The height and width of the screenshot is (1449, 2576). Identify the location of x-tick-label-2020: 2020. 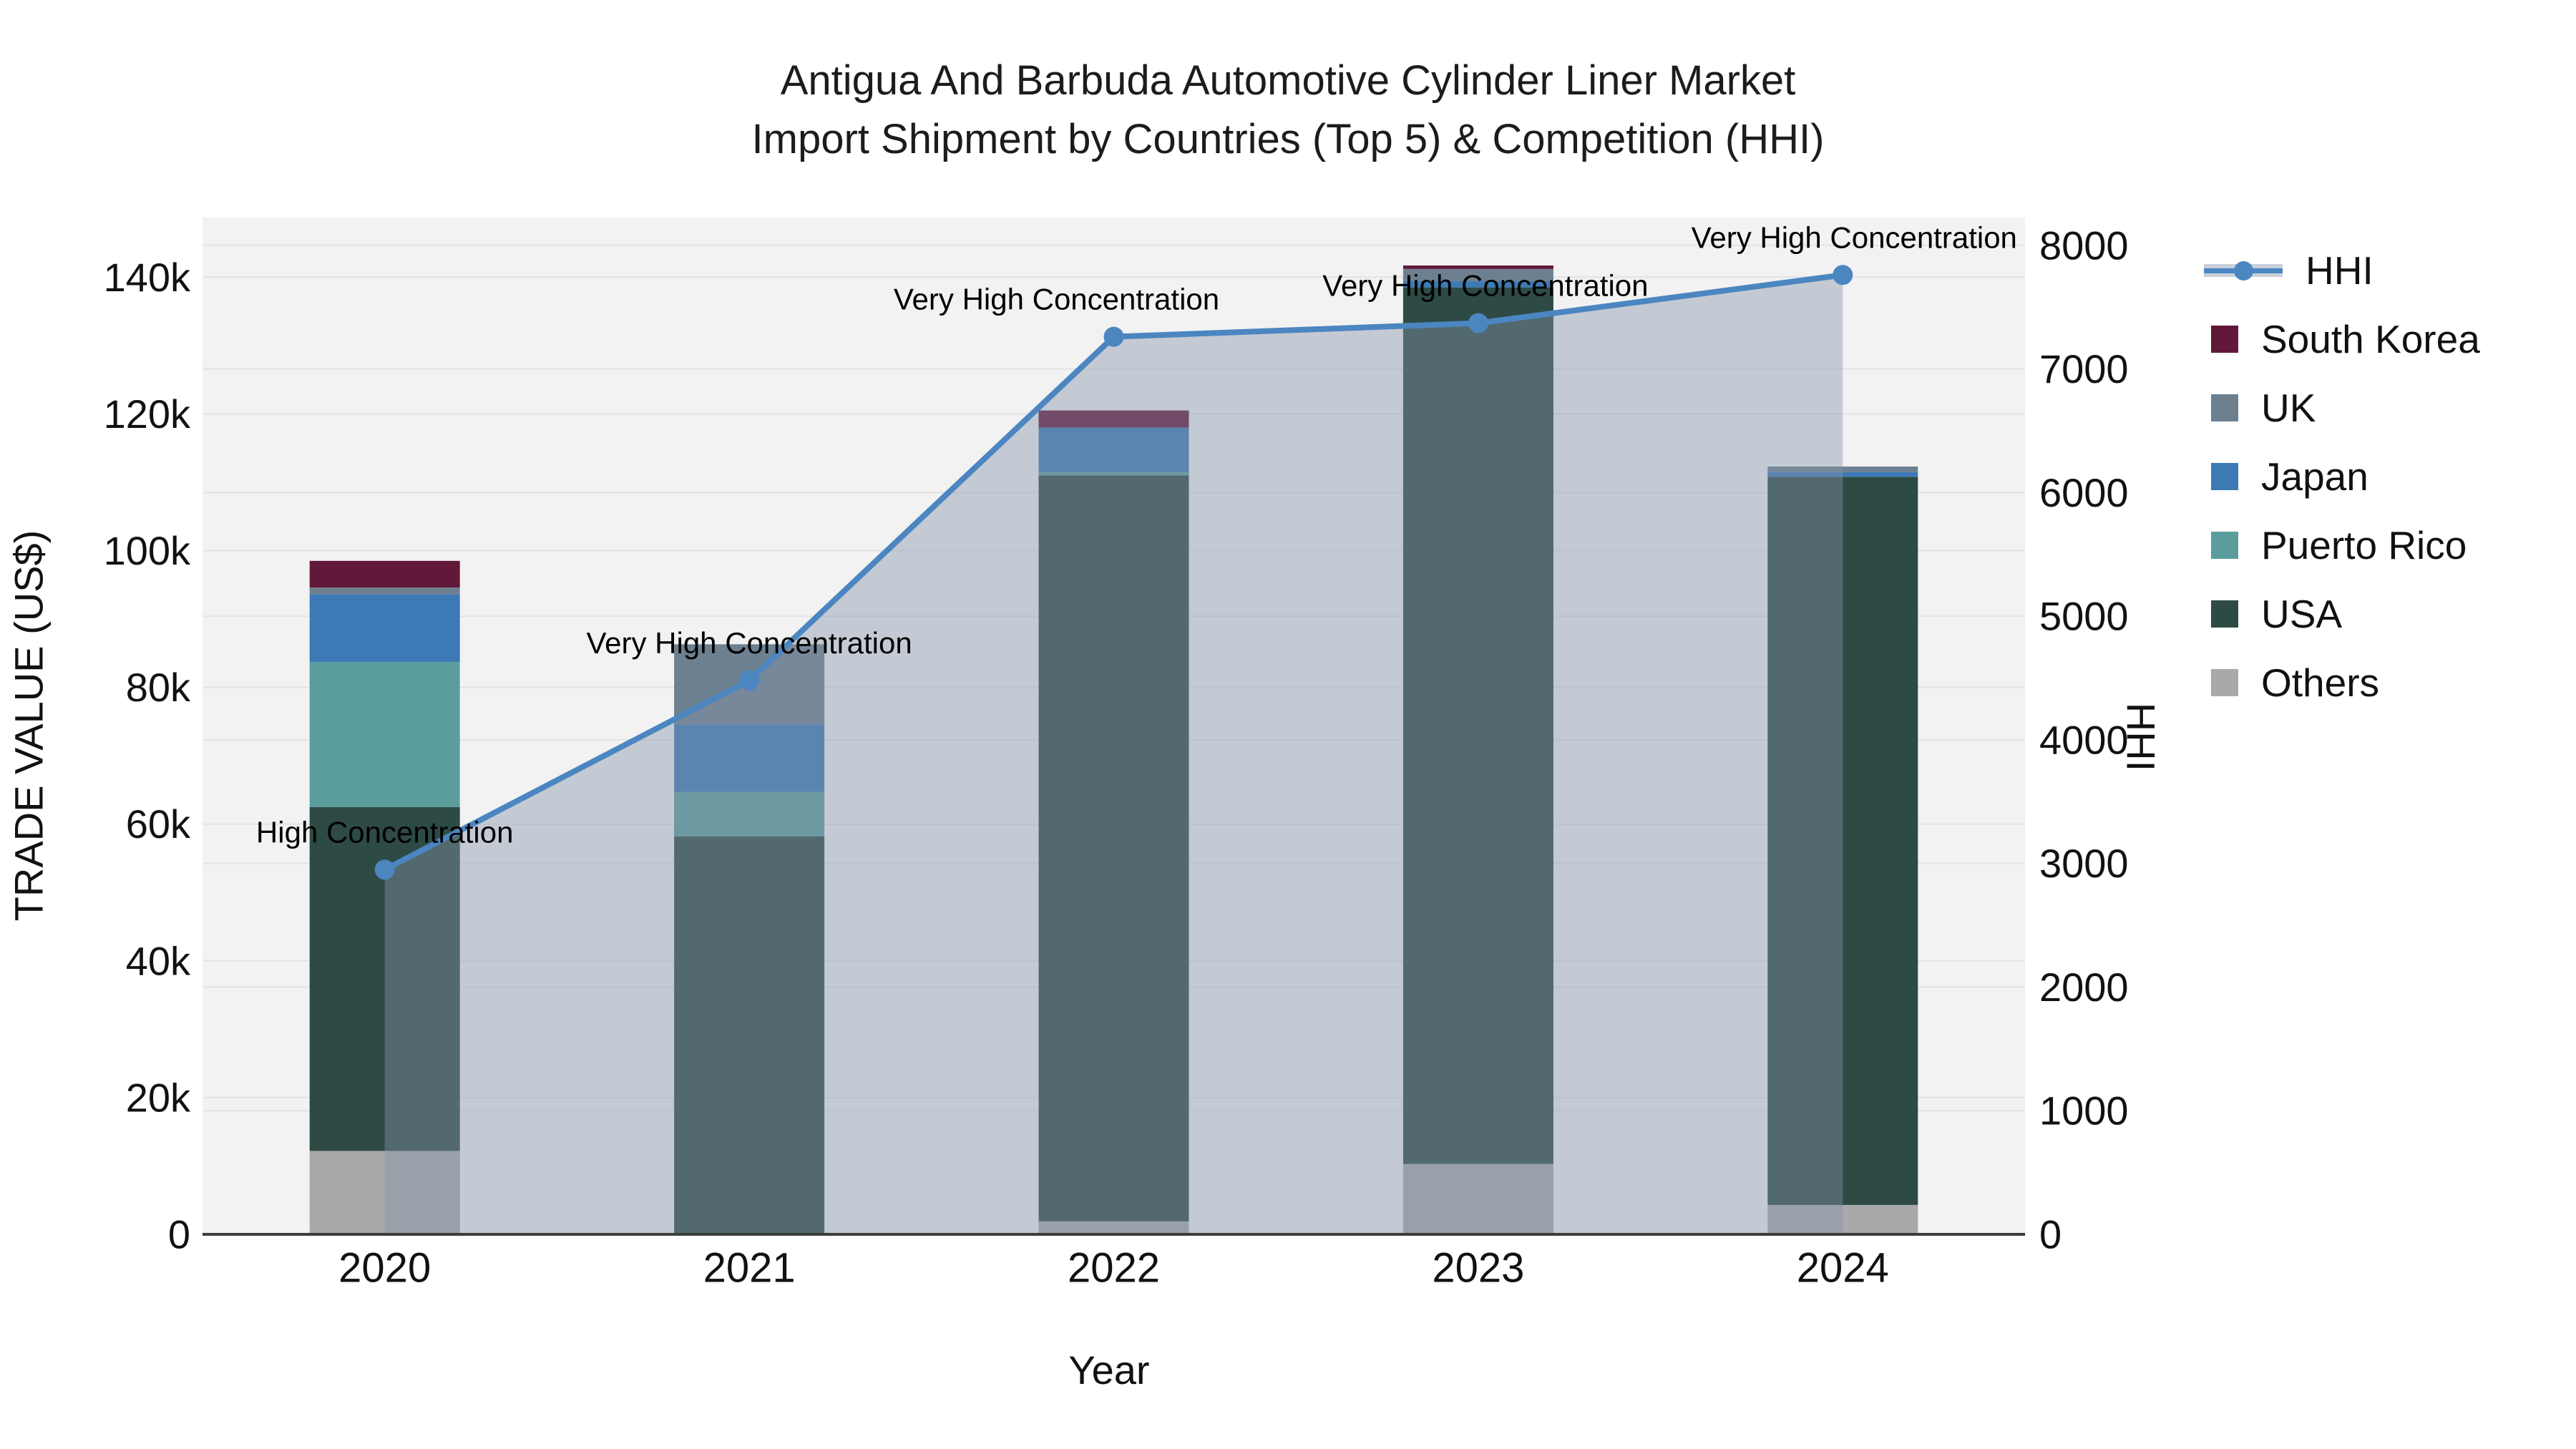
(384, 1268).